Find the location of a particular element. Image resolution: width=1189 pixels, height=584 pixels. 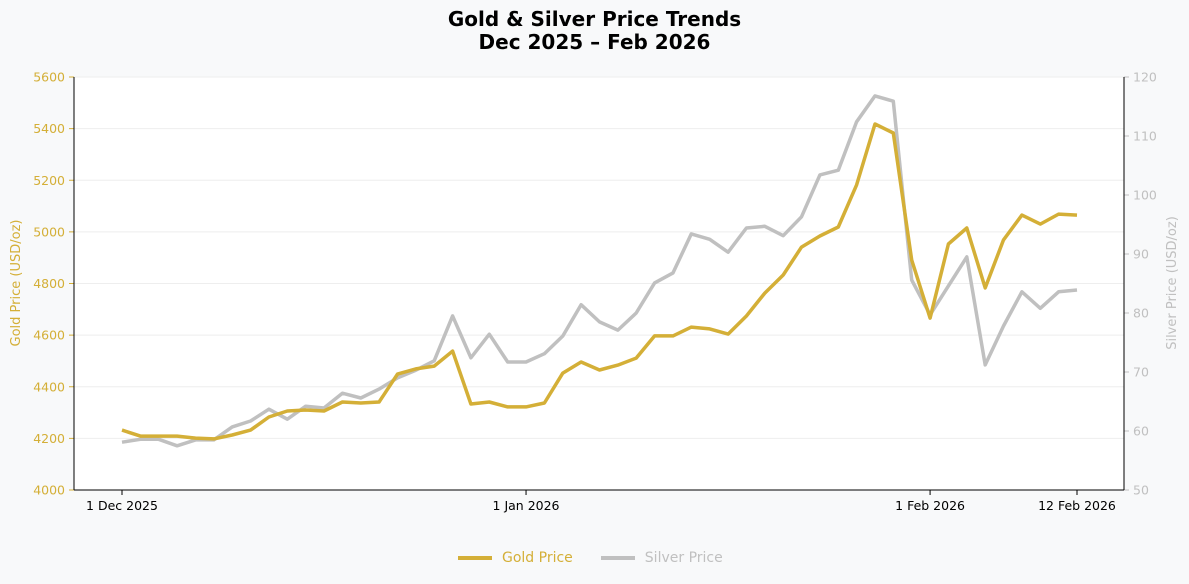

y-left-tick-label: 5200 is located at coordinates (49, 180).